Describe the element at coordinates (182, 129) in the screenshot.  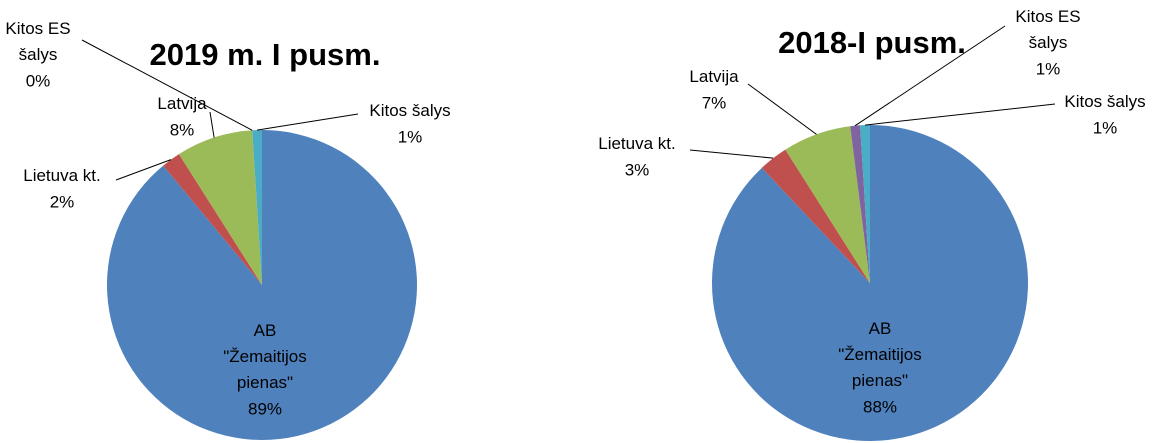
I see `value-label: 8%` at that location.